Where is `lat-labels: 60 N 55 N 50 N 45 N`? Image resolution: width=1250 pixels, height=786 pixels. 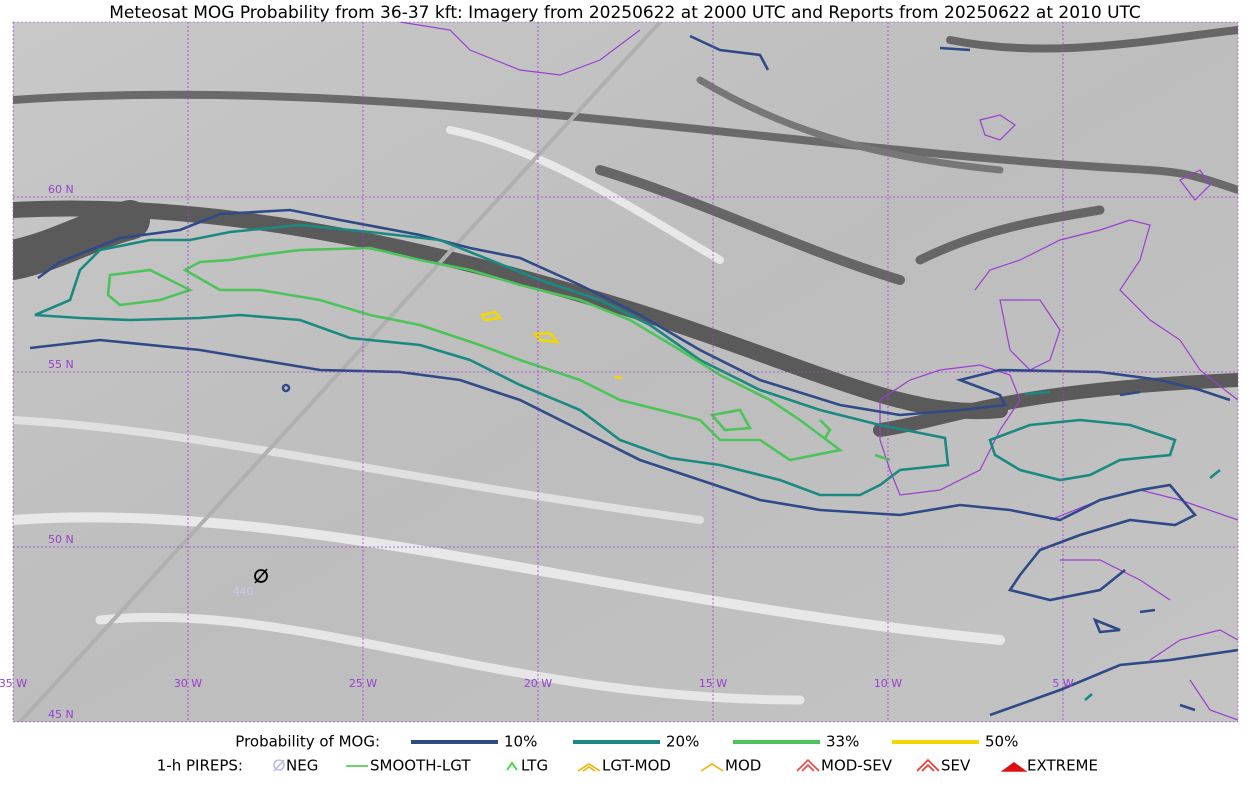 lat-labels: 60 N 55 N 50 N 45 N is located at coordinates (61, 452).